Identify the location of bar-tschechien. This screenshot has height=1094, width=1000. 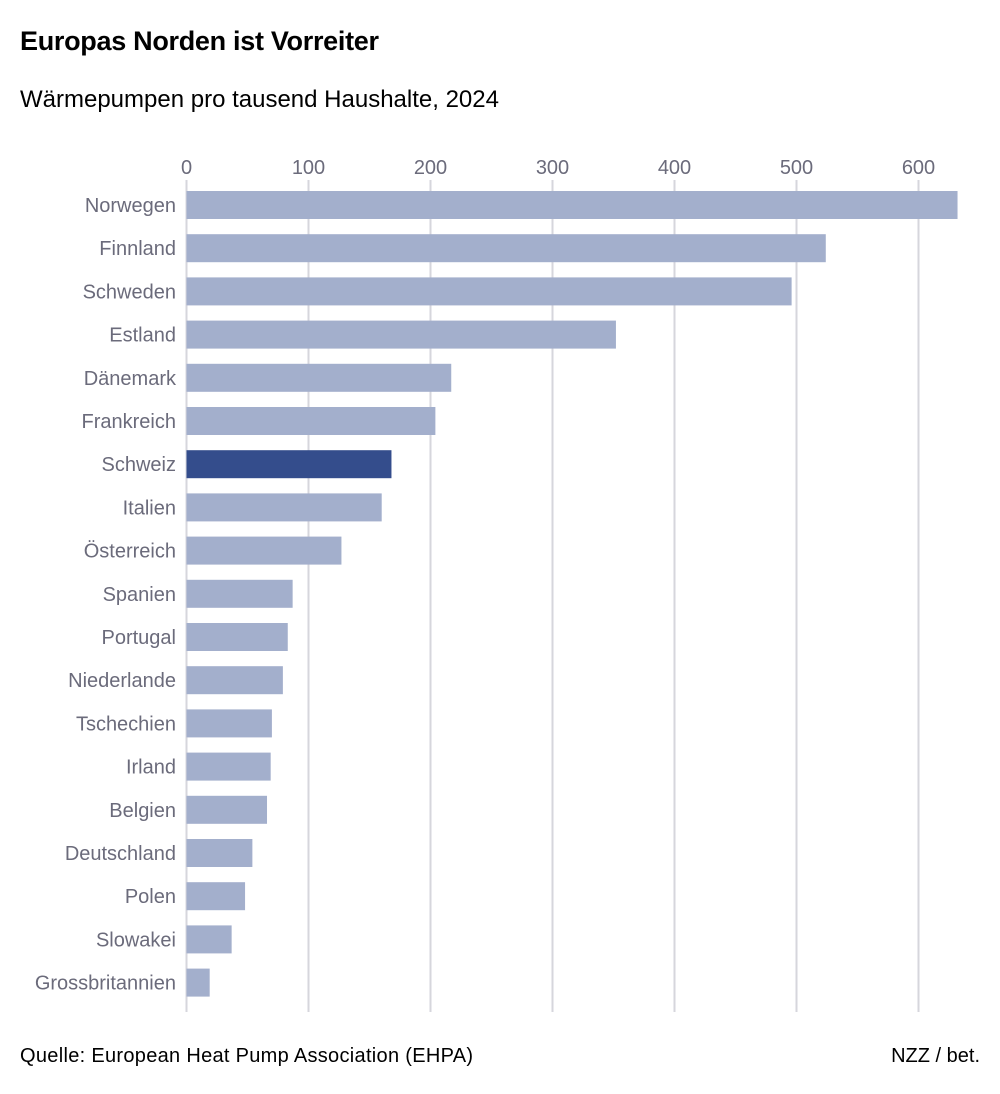
(229, 723).